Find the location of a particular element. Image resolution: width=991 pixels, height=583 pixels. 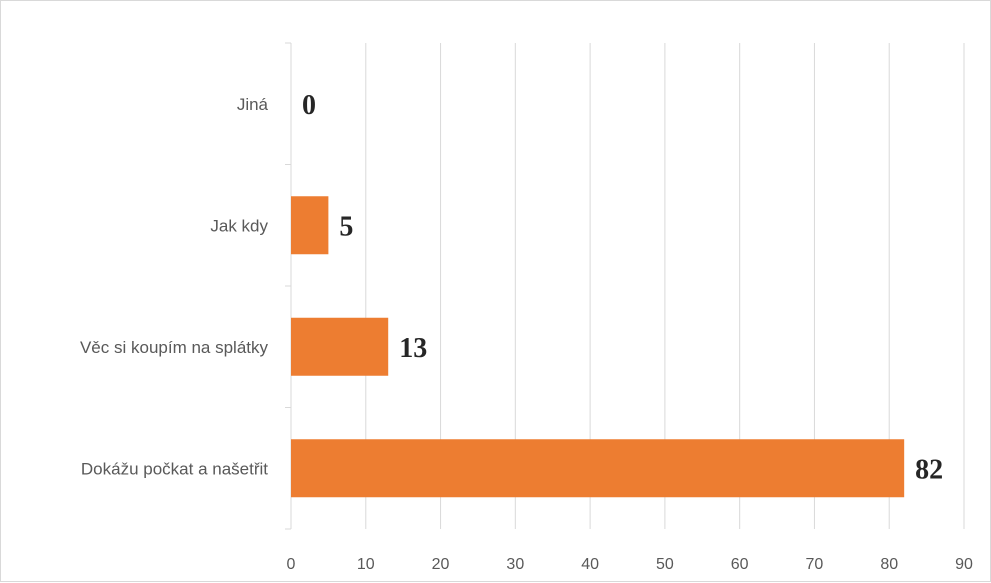

x-tick-label-70: 70 is located at coordinates (815, 564).